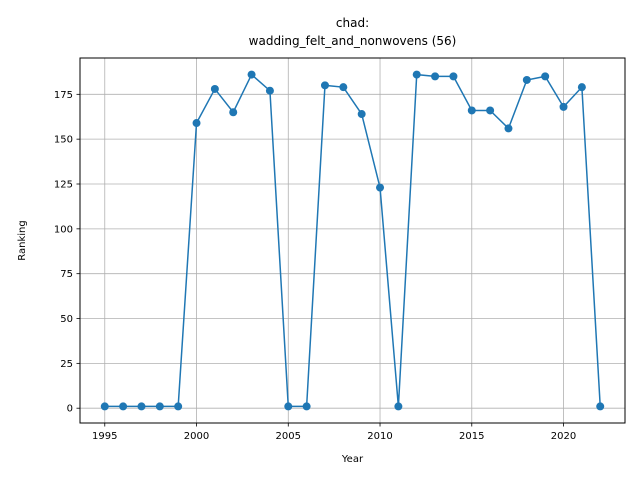 The height and width of the screenshot is (480, 640). I want to click on y-tick-label: 100, so click(63, 229).